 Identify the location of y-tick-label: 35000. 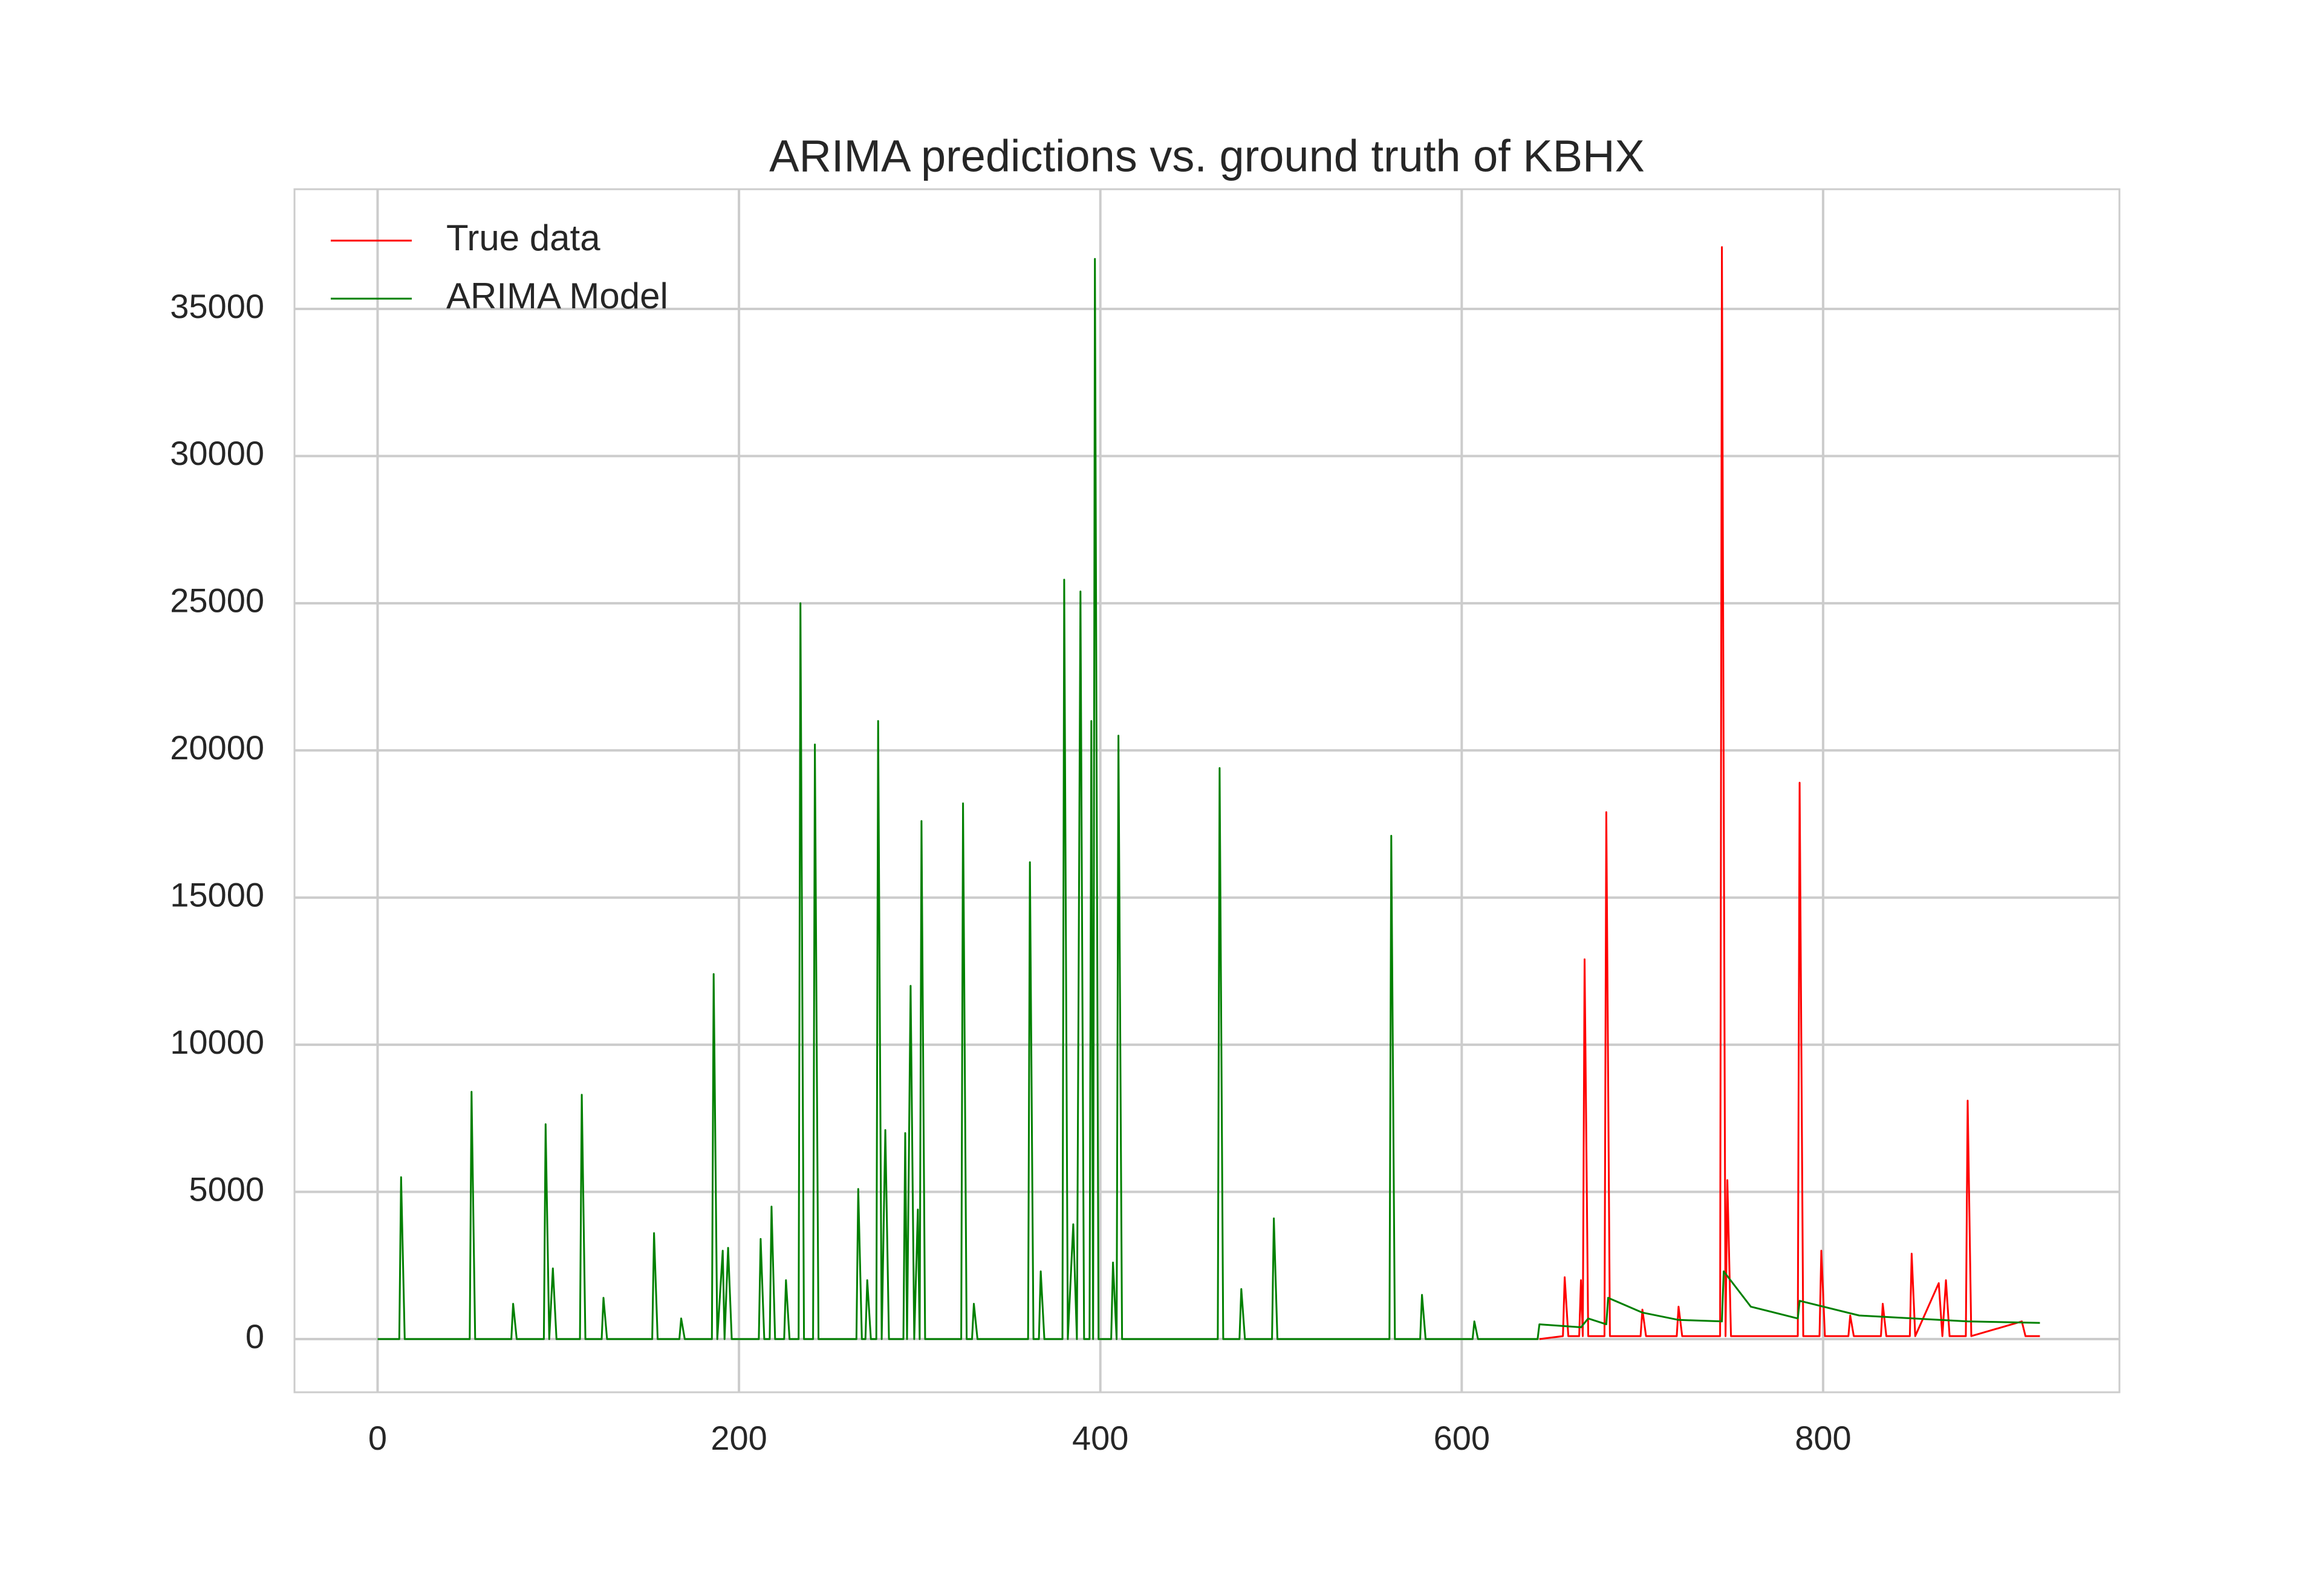
(217, 306).